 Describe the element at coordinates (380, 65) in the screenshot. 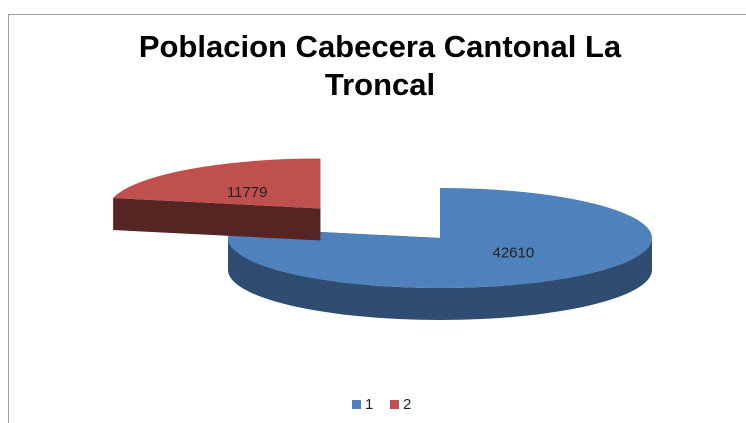

I see `chart-title: Poblacion Cabecera Cantonal La Troncal` at that location.